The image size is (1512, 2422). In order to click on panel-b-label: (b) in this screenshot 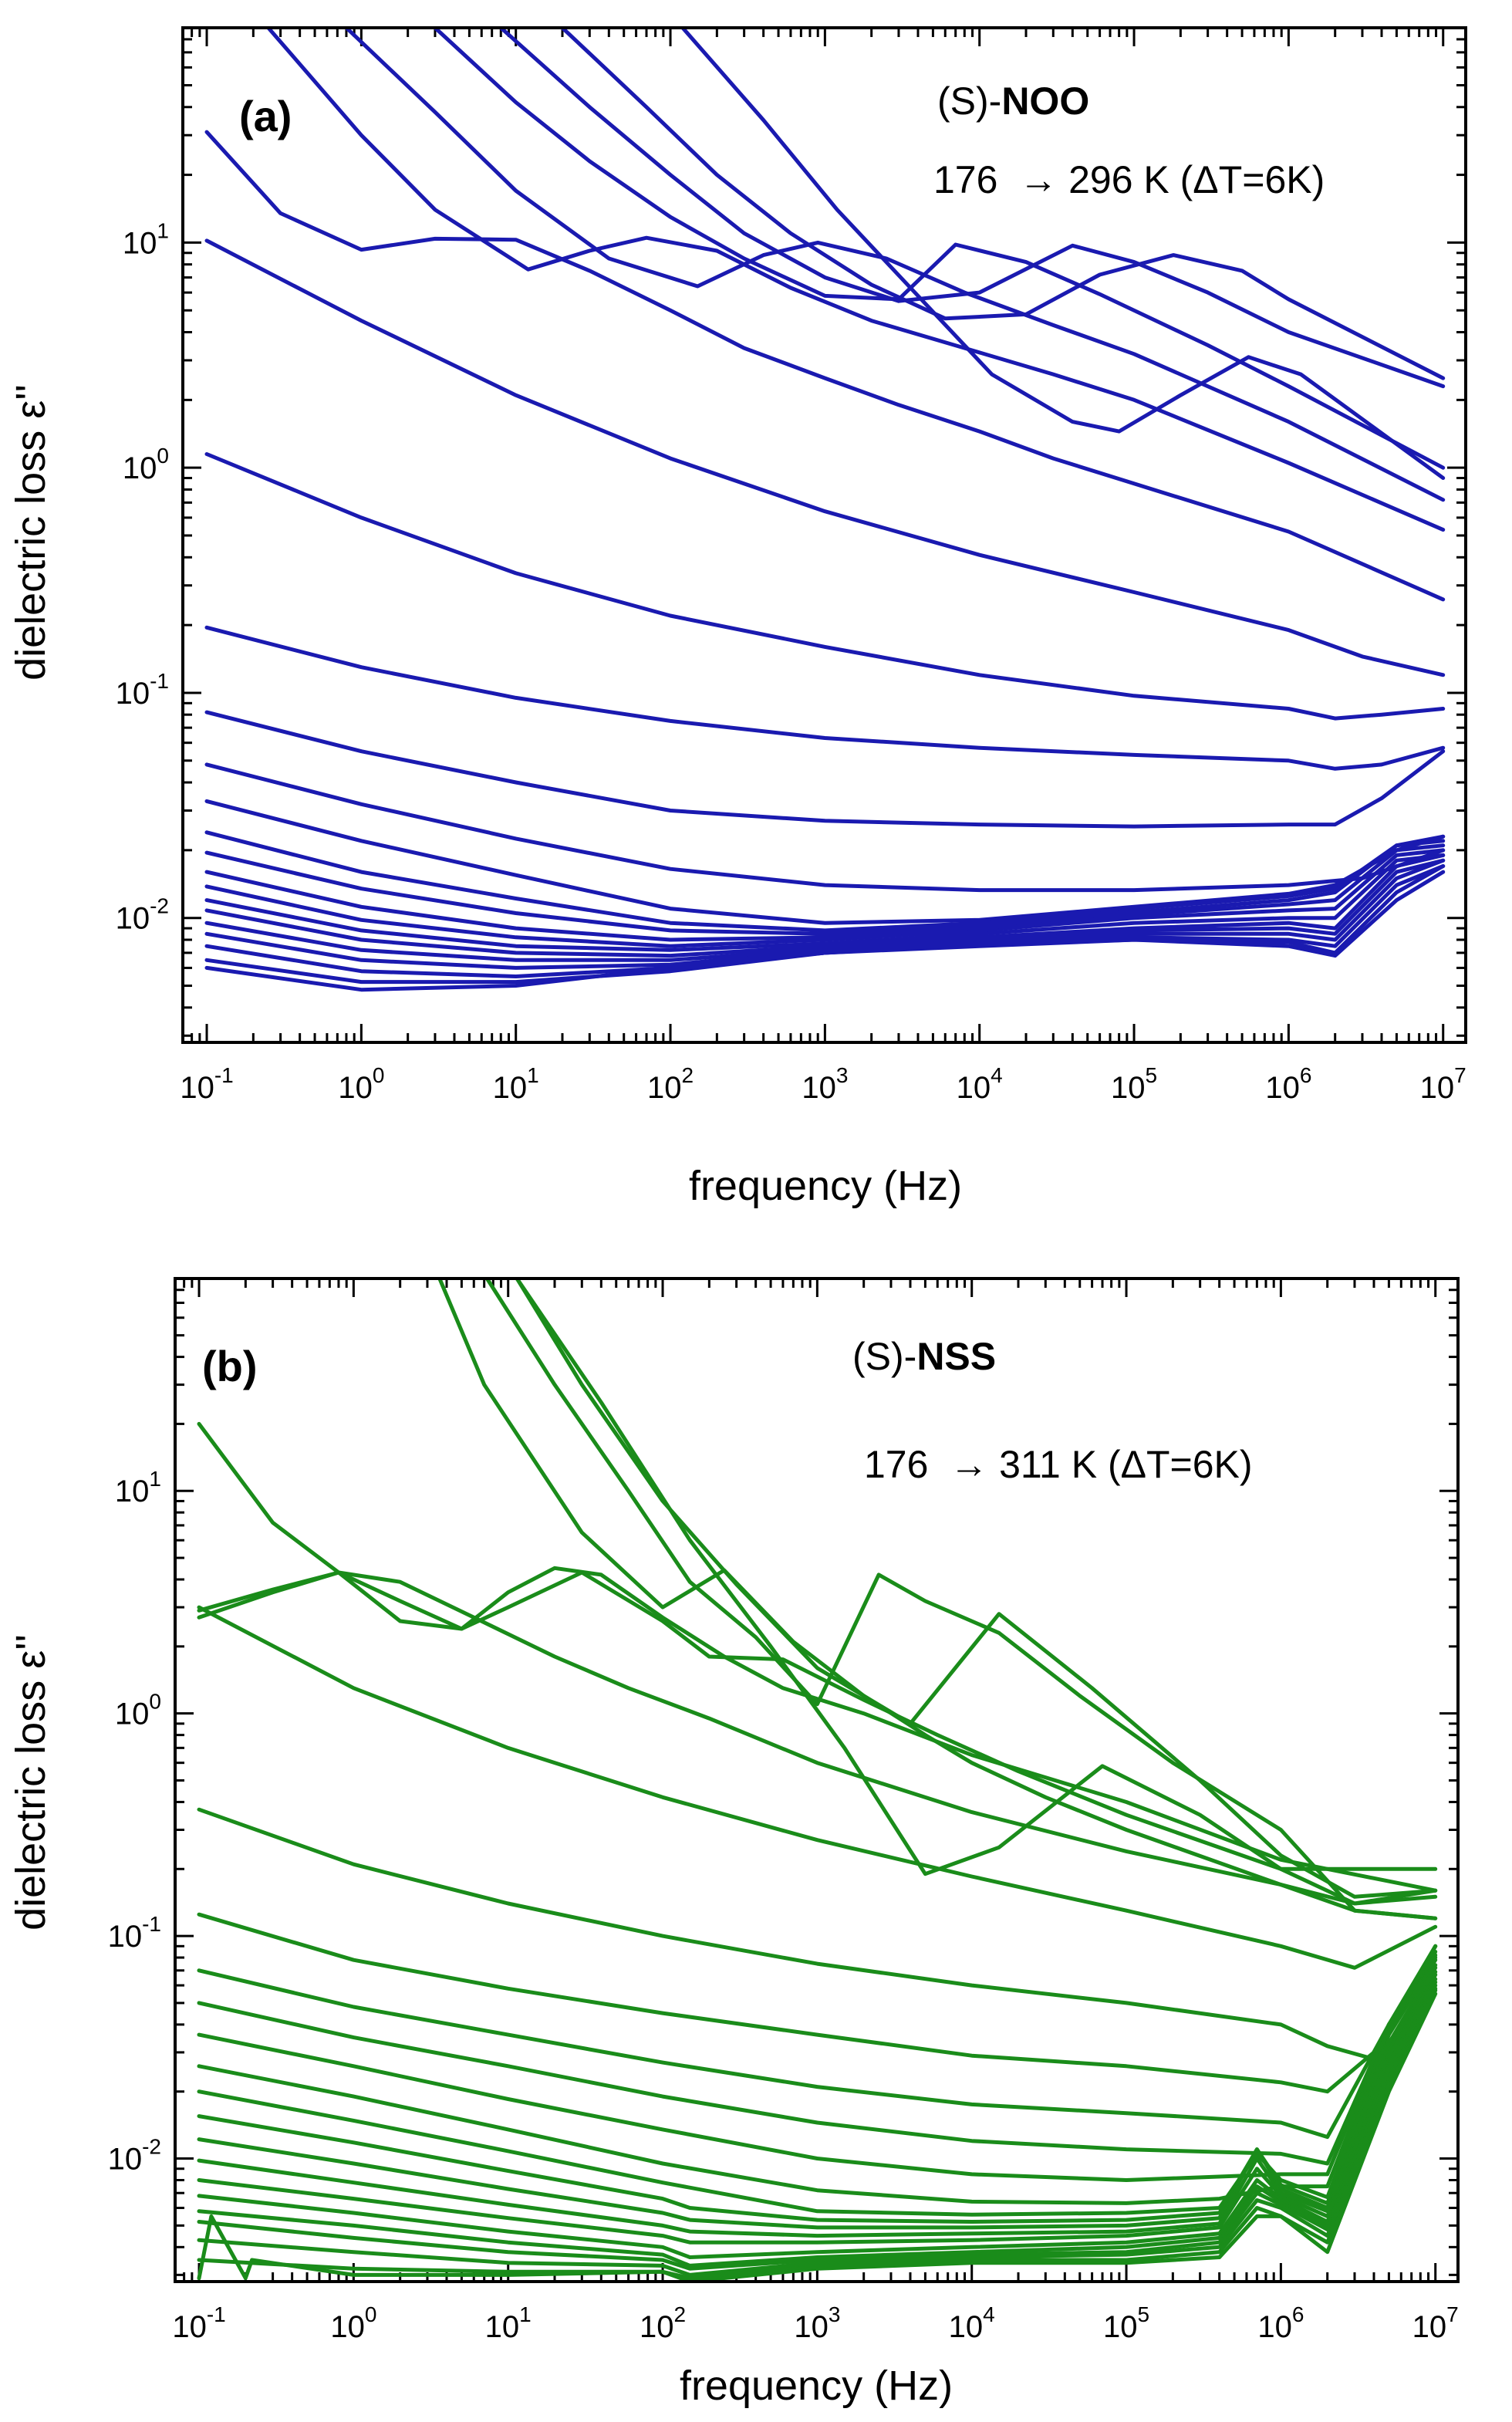, I will do `click(230, 1366)`.